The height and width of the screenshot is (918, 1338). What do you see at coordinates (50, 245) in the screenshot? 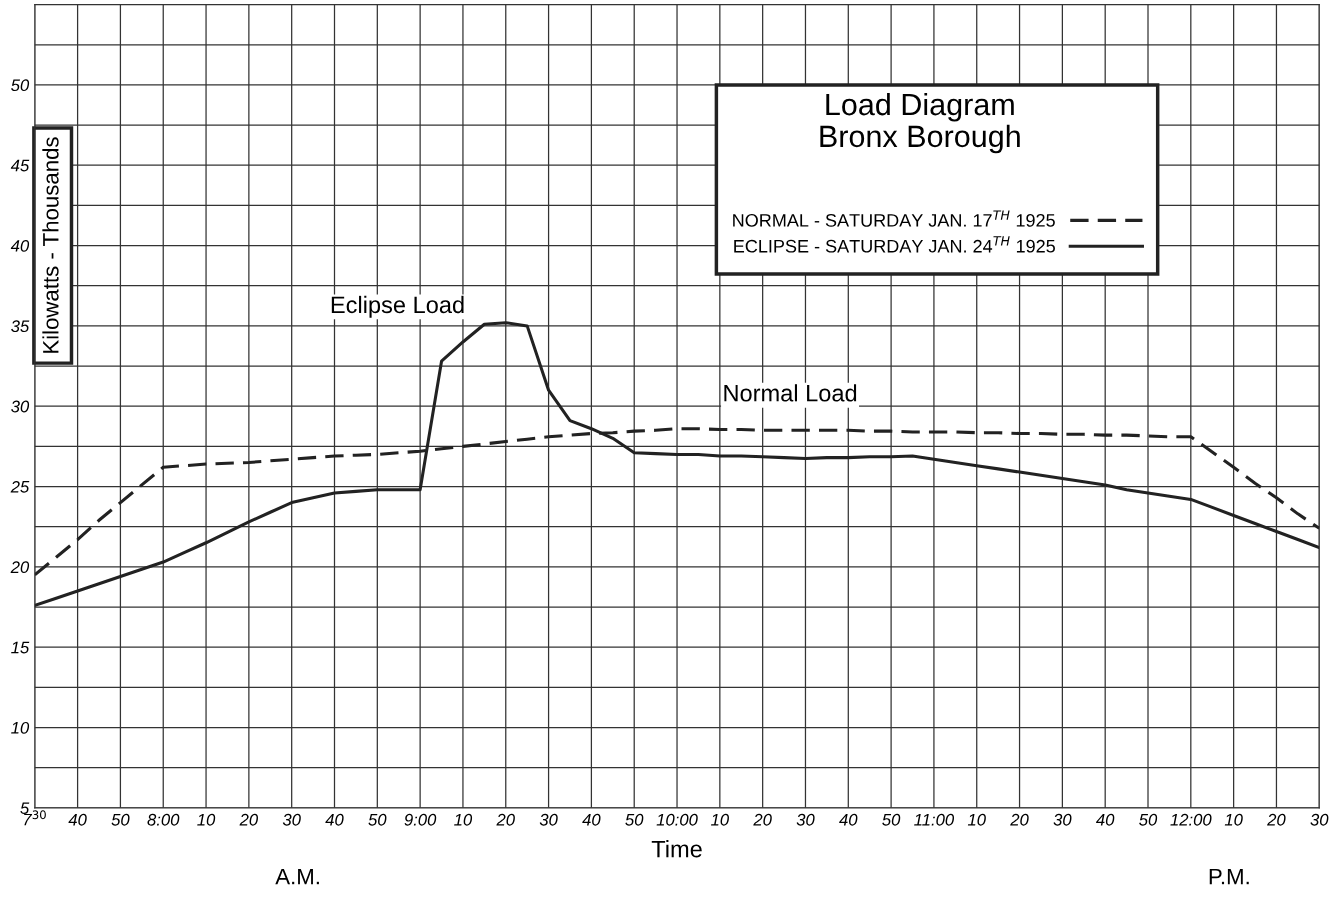
I see `y-axis-title: Kilowatts - Thousands` at bounding box center [50, 245].